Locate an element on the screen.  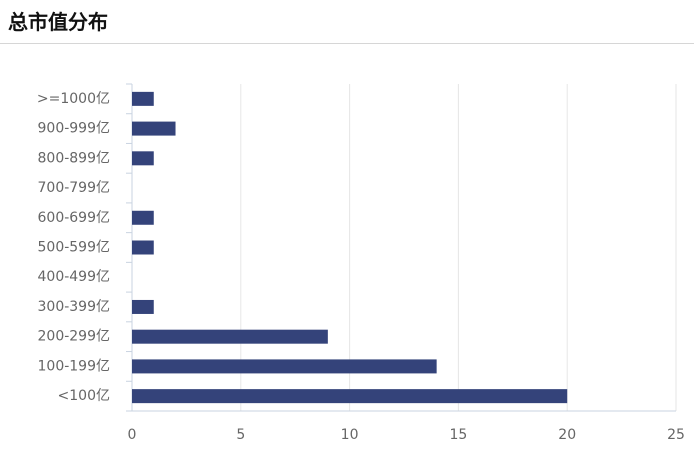
x-tick-label: 20 is located at coordinates (567, 435).